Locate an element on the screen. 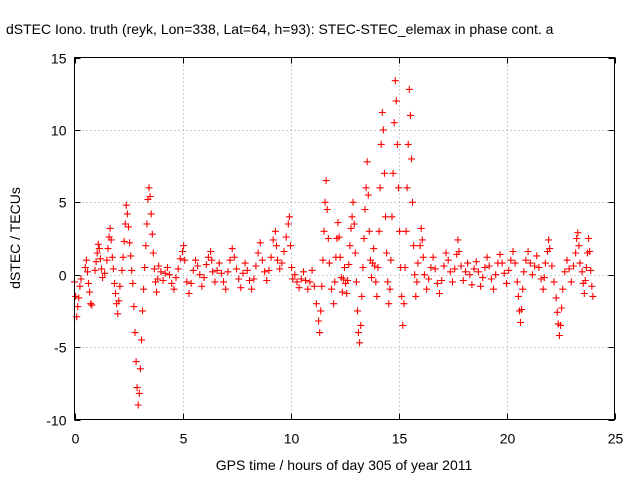 The image size is (640, 480). x-tick-label: 0 is located at coordinates (76, 439).